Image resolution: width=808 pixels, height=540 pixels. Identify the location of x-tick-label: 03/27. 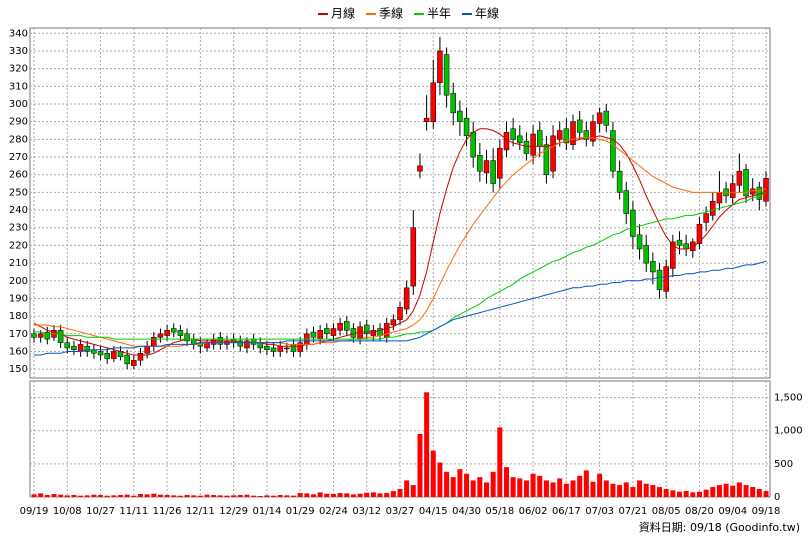
(400, 511).